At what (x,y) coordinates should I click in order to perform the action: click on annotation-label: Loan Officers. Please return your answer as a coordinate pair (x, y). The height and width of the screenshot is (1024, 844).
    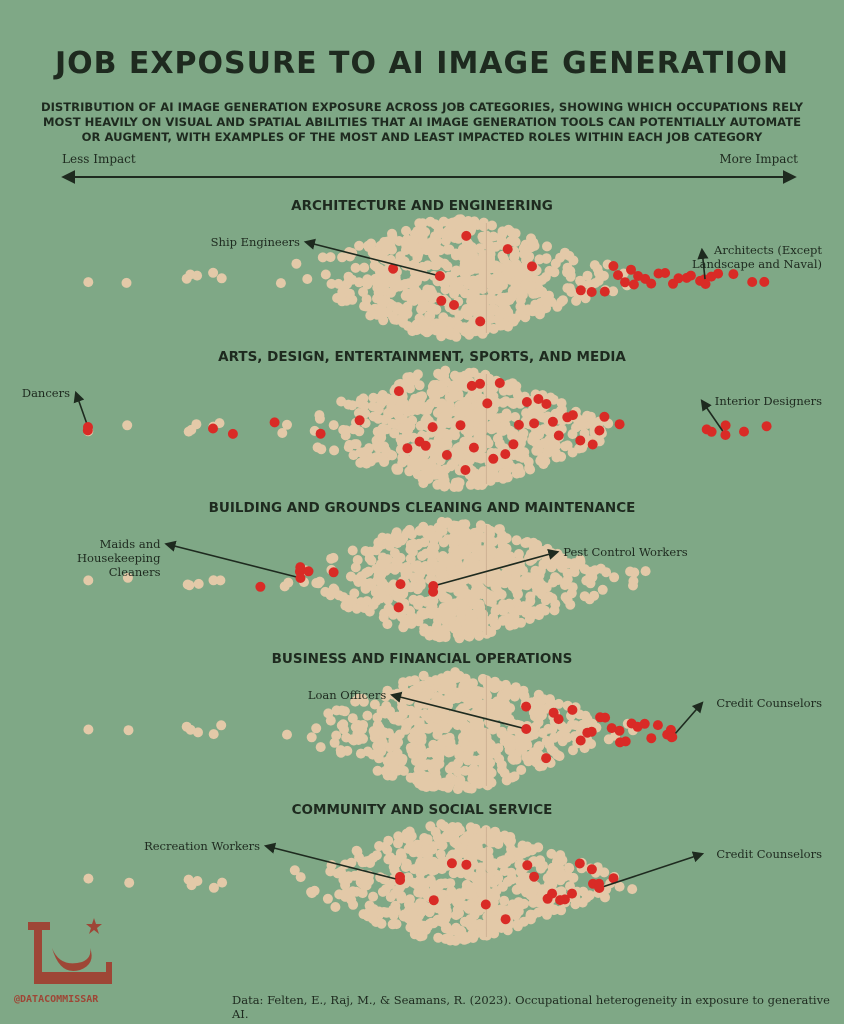
    Looking at the image, I should click on (347, 695).